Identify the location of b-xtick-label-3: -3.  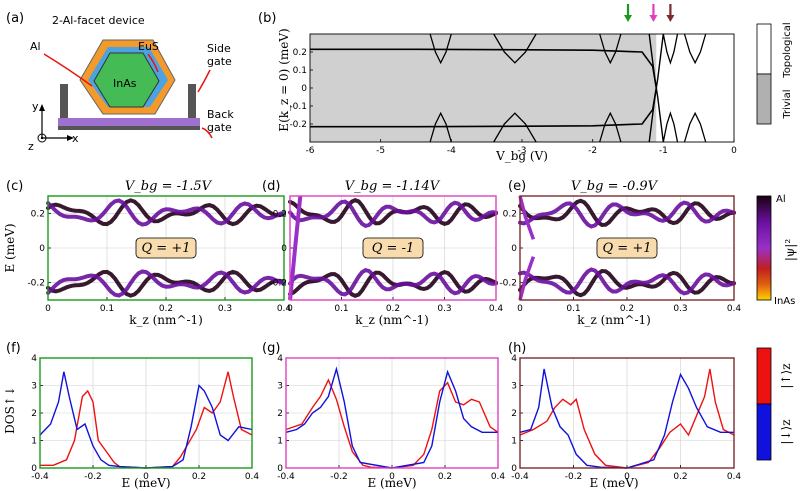
(522, 151).